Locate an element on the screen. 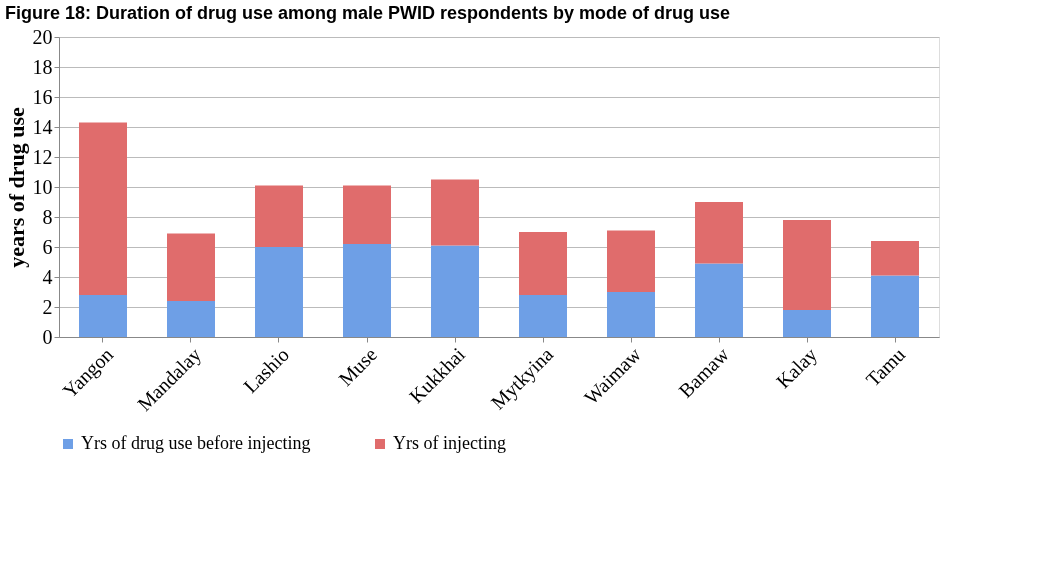 Image resolution: width=1063 pixels, height=566 pixels. y-tick-label: 0 is located at coordinates (47, 336).